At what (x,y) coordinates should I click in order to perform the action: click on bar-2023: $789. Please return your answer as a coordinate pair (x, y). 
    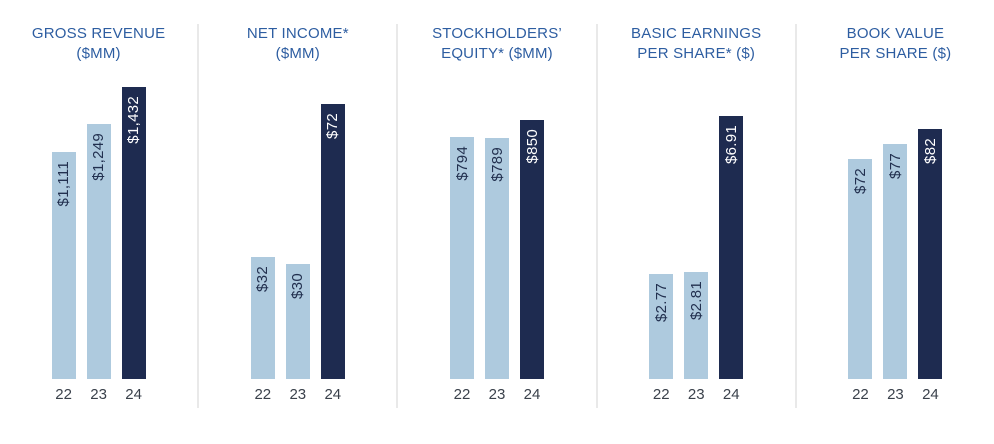
    Looking at the image, I should click on (497, 258).